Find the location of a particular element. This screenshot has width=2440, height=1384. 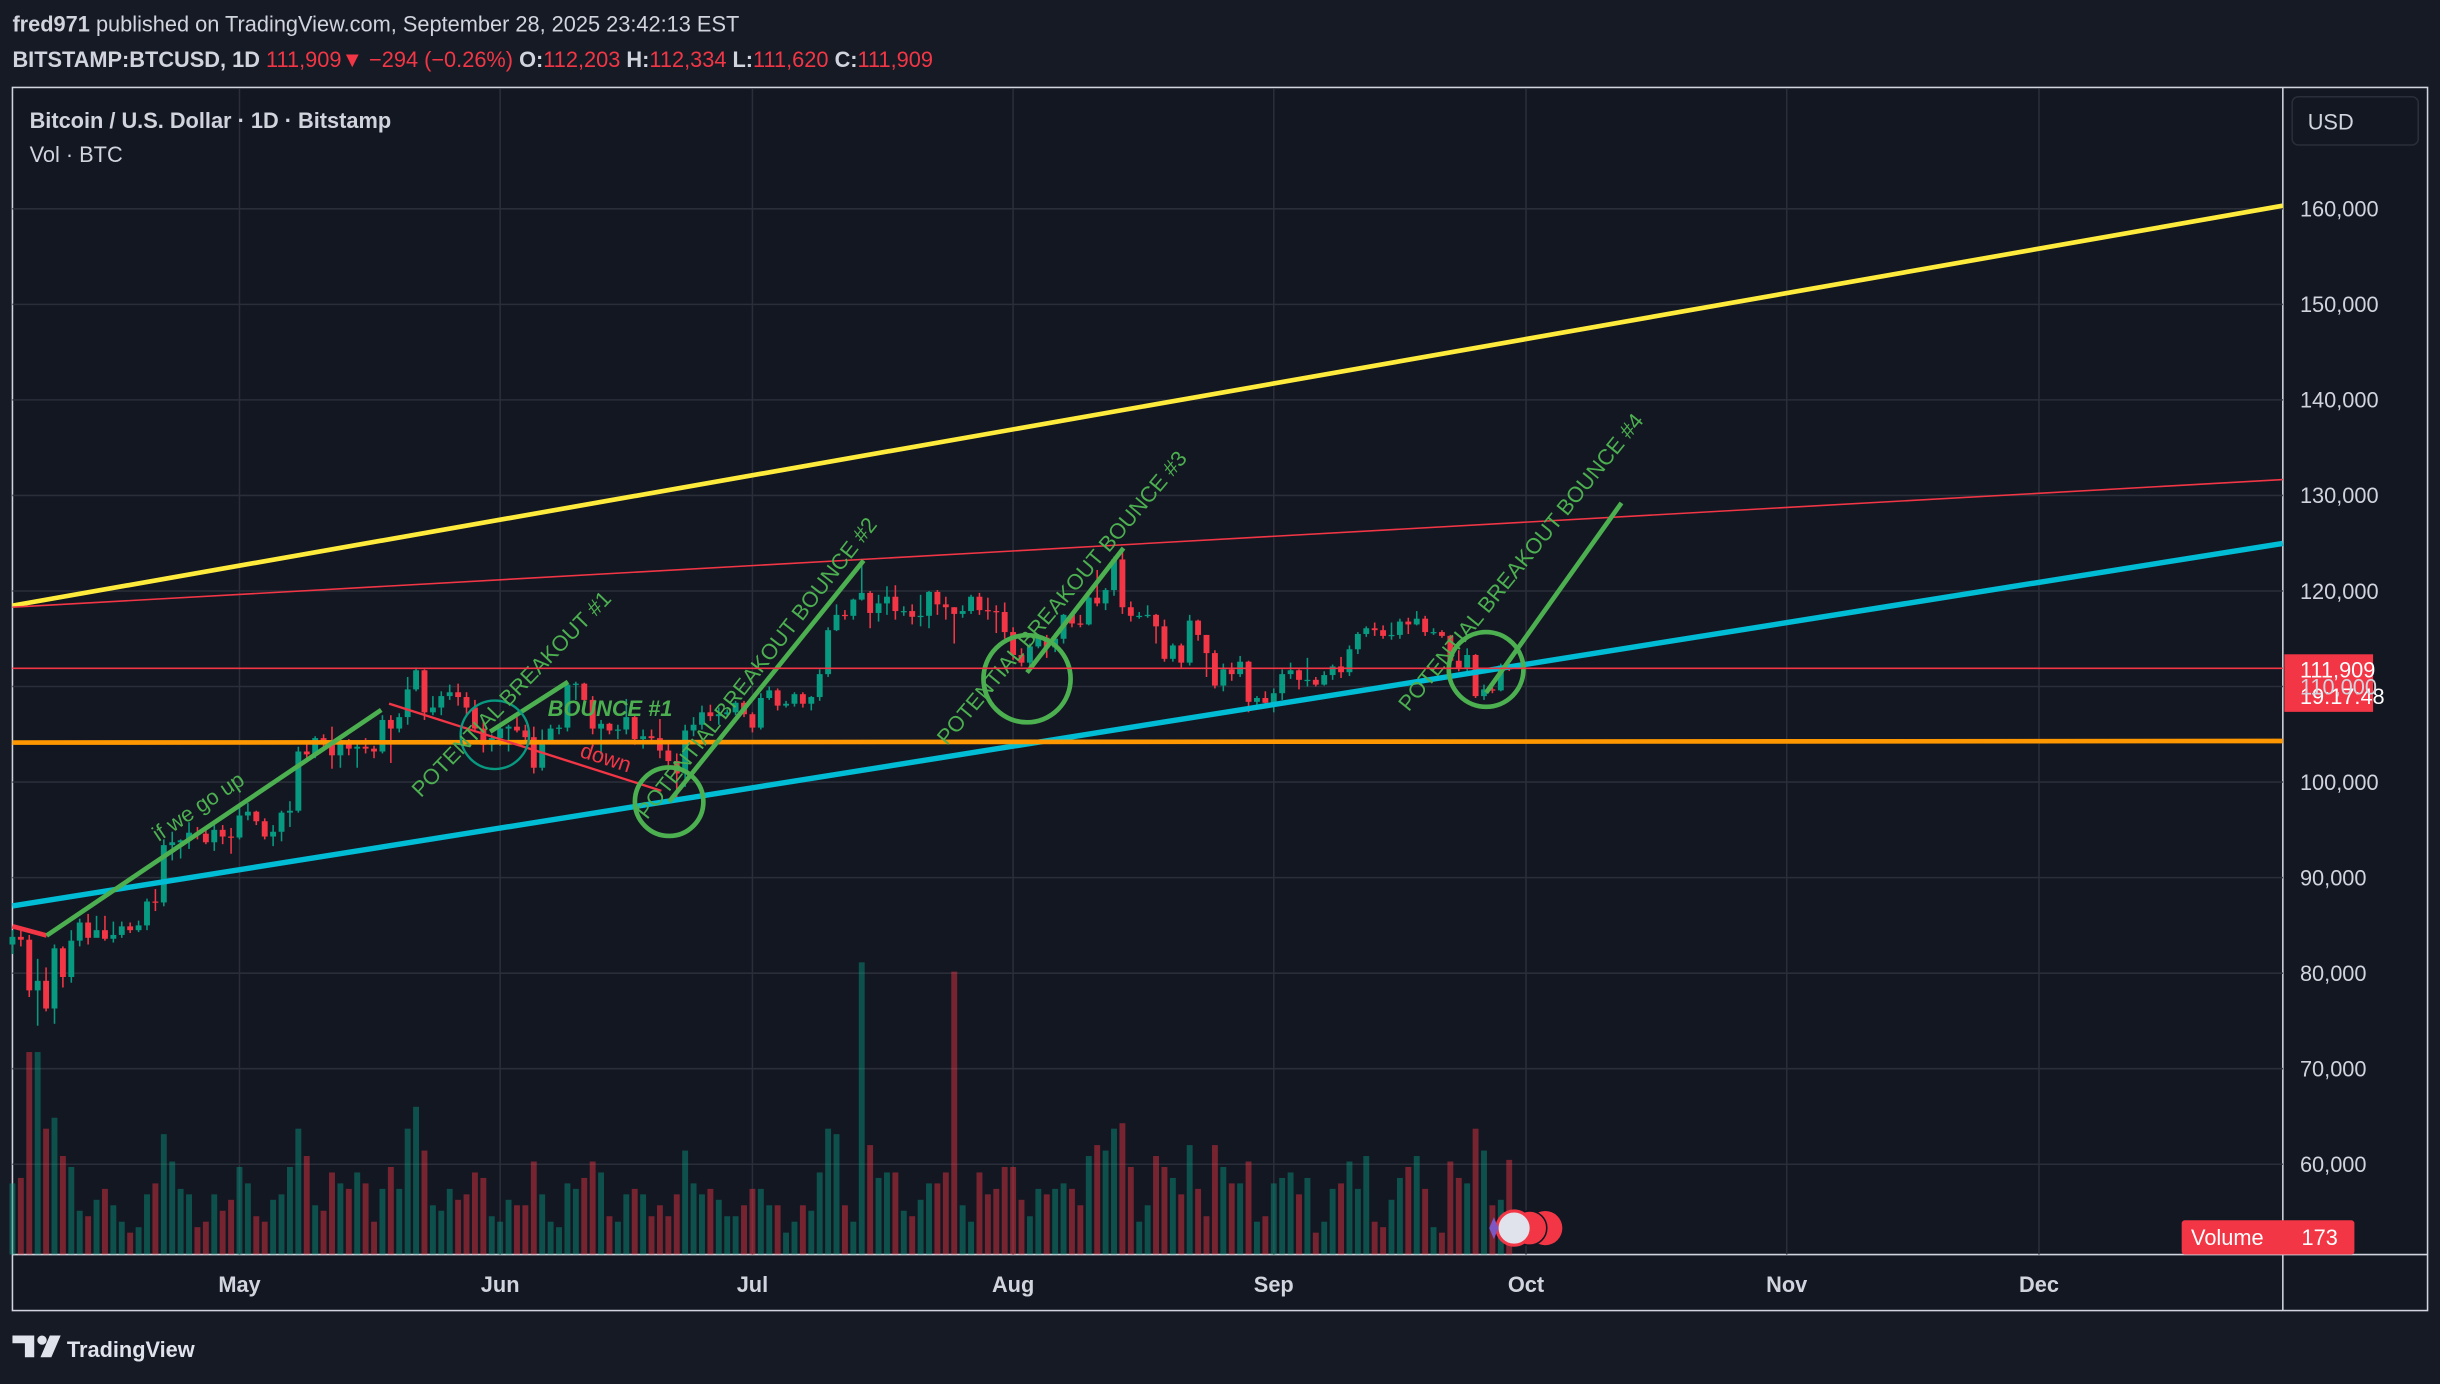

circle is located at coordinates (669, 802).